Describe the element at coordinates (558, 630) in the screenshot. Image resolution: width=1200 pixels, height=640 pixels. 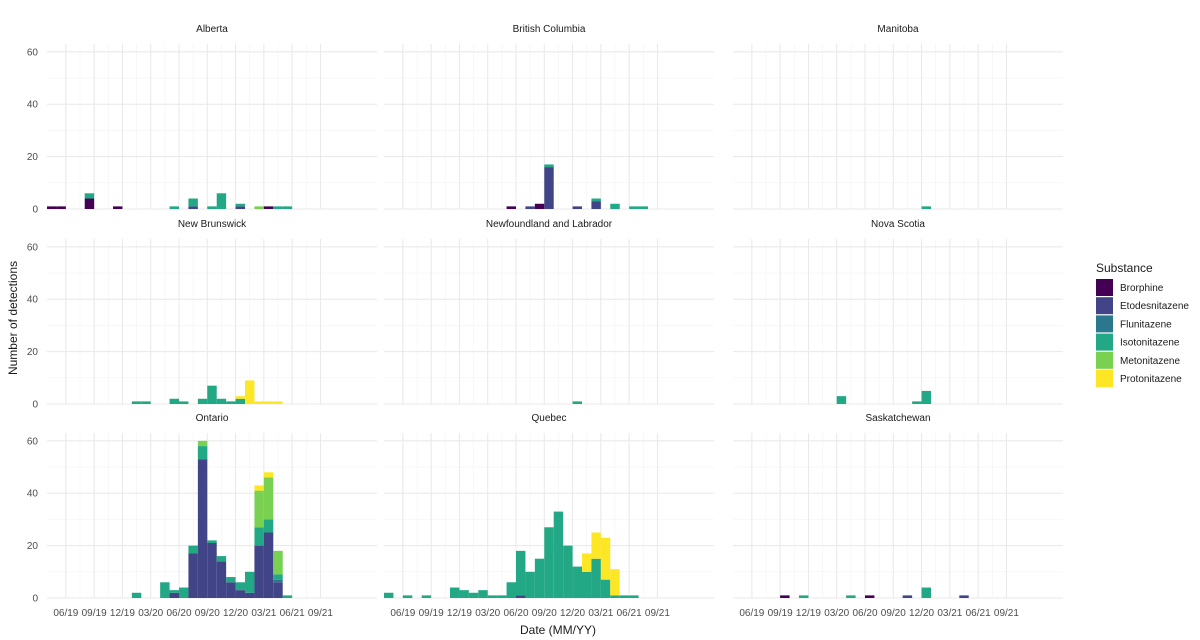
I see `x-axis-title: Date (MM/YY)` at that location.